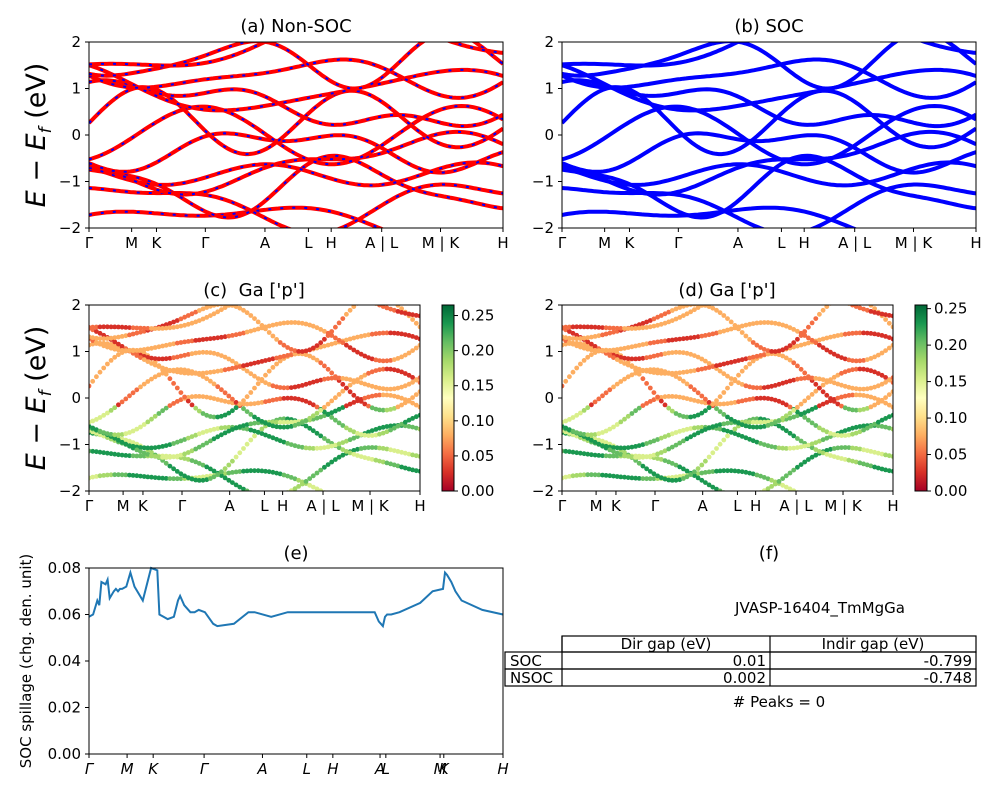 The width and height of the screenshot is (1000, 800). What do you see at coordinates (419, 506) in the screenshot?
I see `panel-c-xtick-label: H` at bounding box center [419, 506].